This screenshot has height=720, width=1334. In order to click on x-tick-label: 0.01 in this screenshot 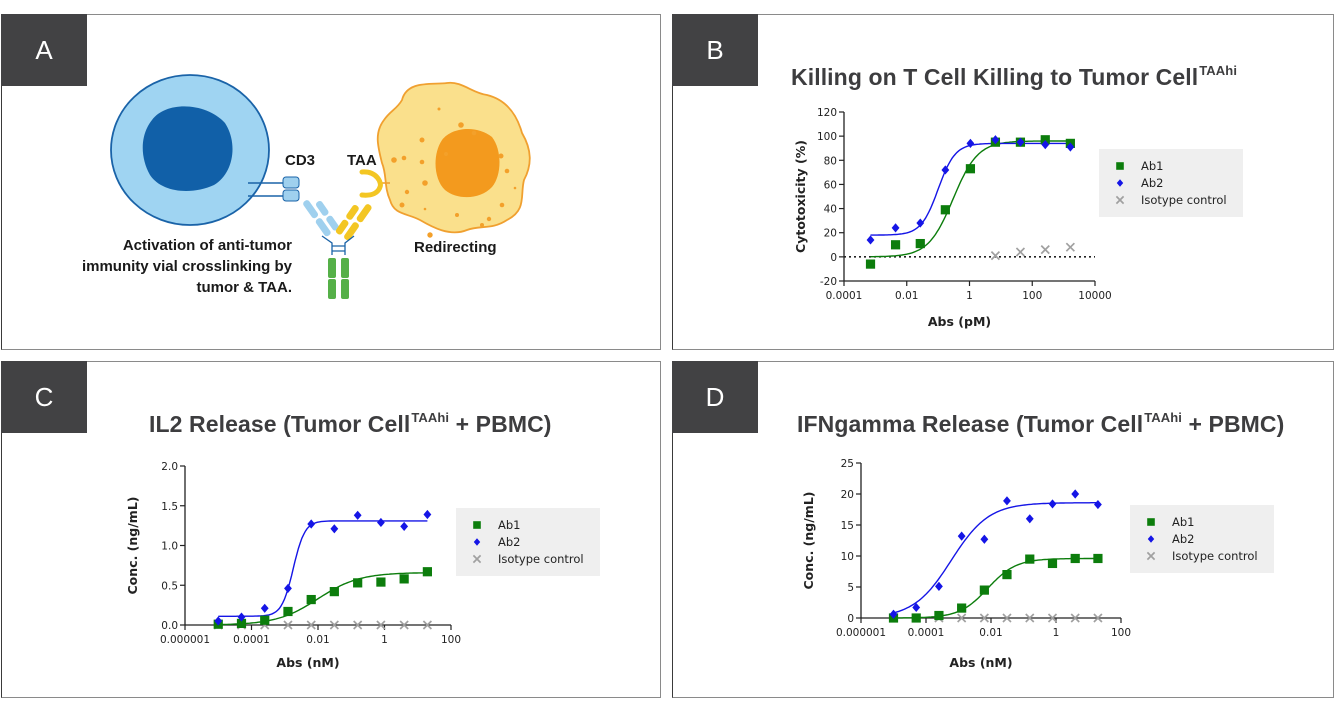, I will do `click(906, 296)`.